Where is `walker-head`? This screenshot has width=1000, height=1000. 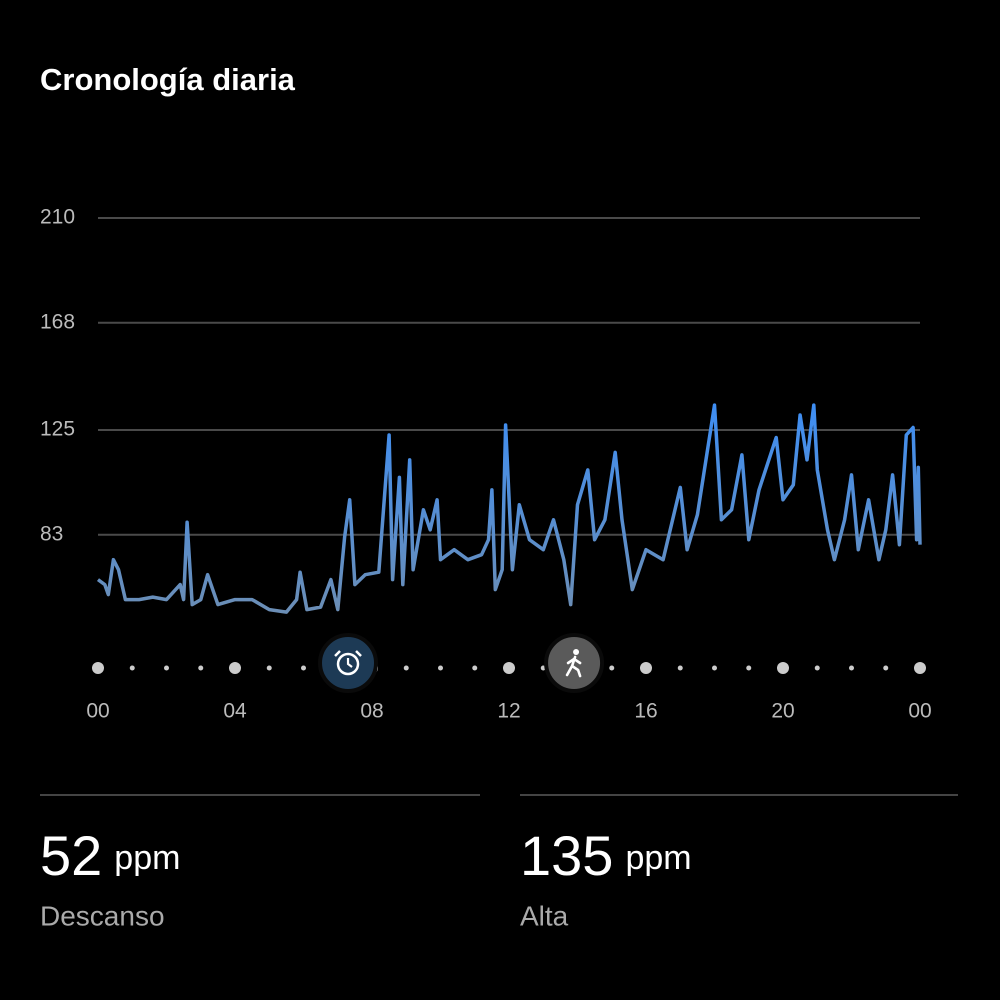
walker-head is located at coordinates (576, 652).